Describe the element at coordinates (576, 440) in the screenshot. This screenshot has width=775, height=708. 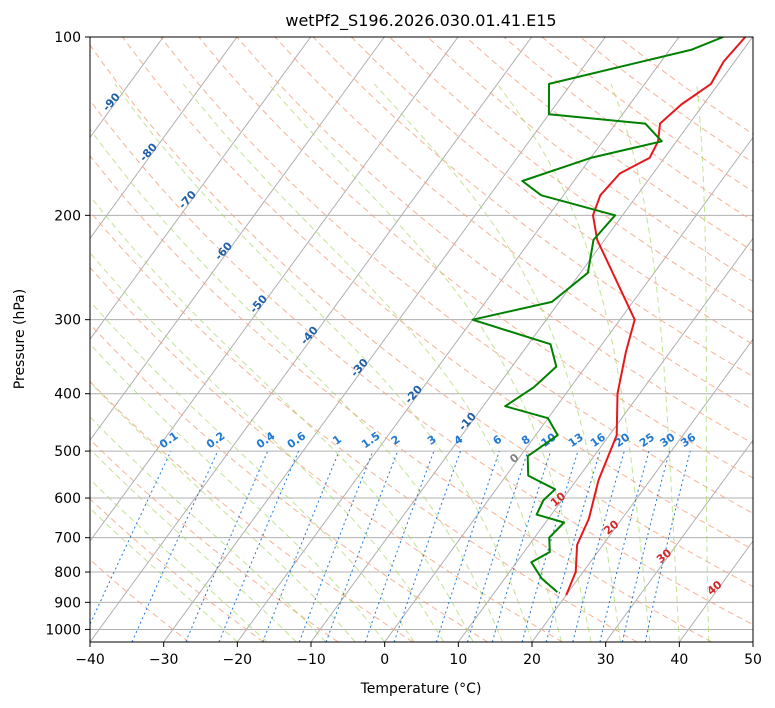
I see `mixing-ratio-label: 13` at that location.